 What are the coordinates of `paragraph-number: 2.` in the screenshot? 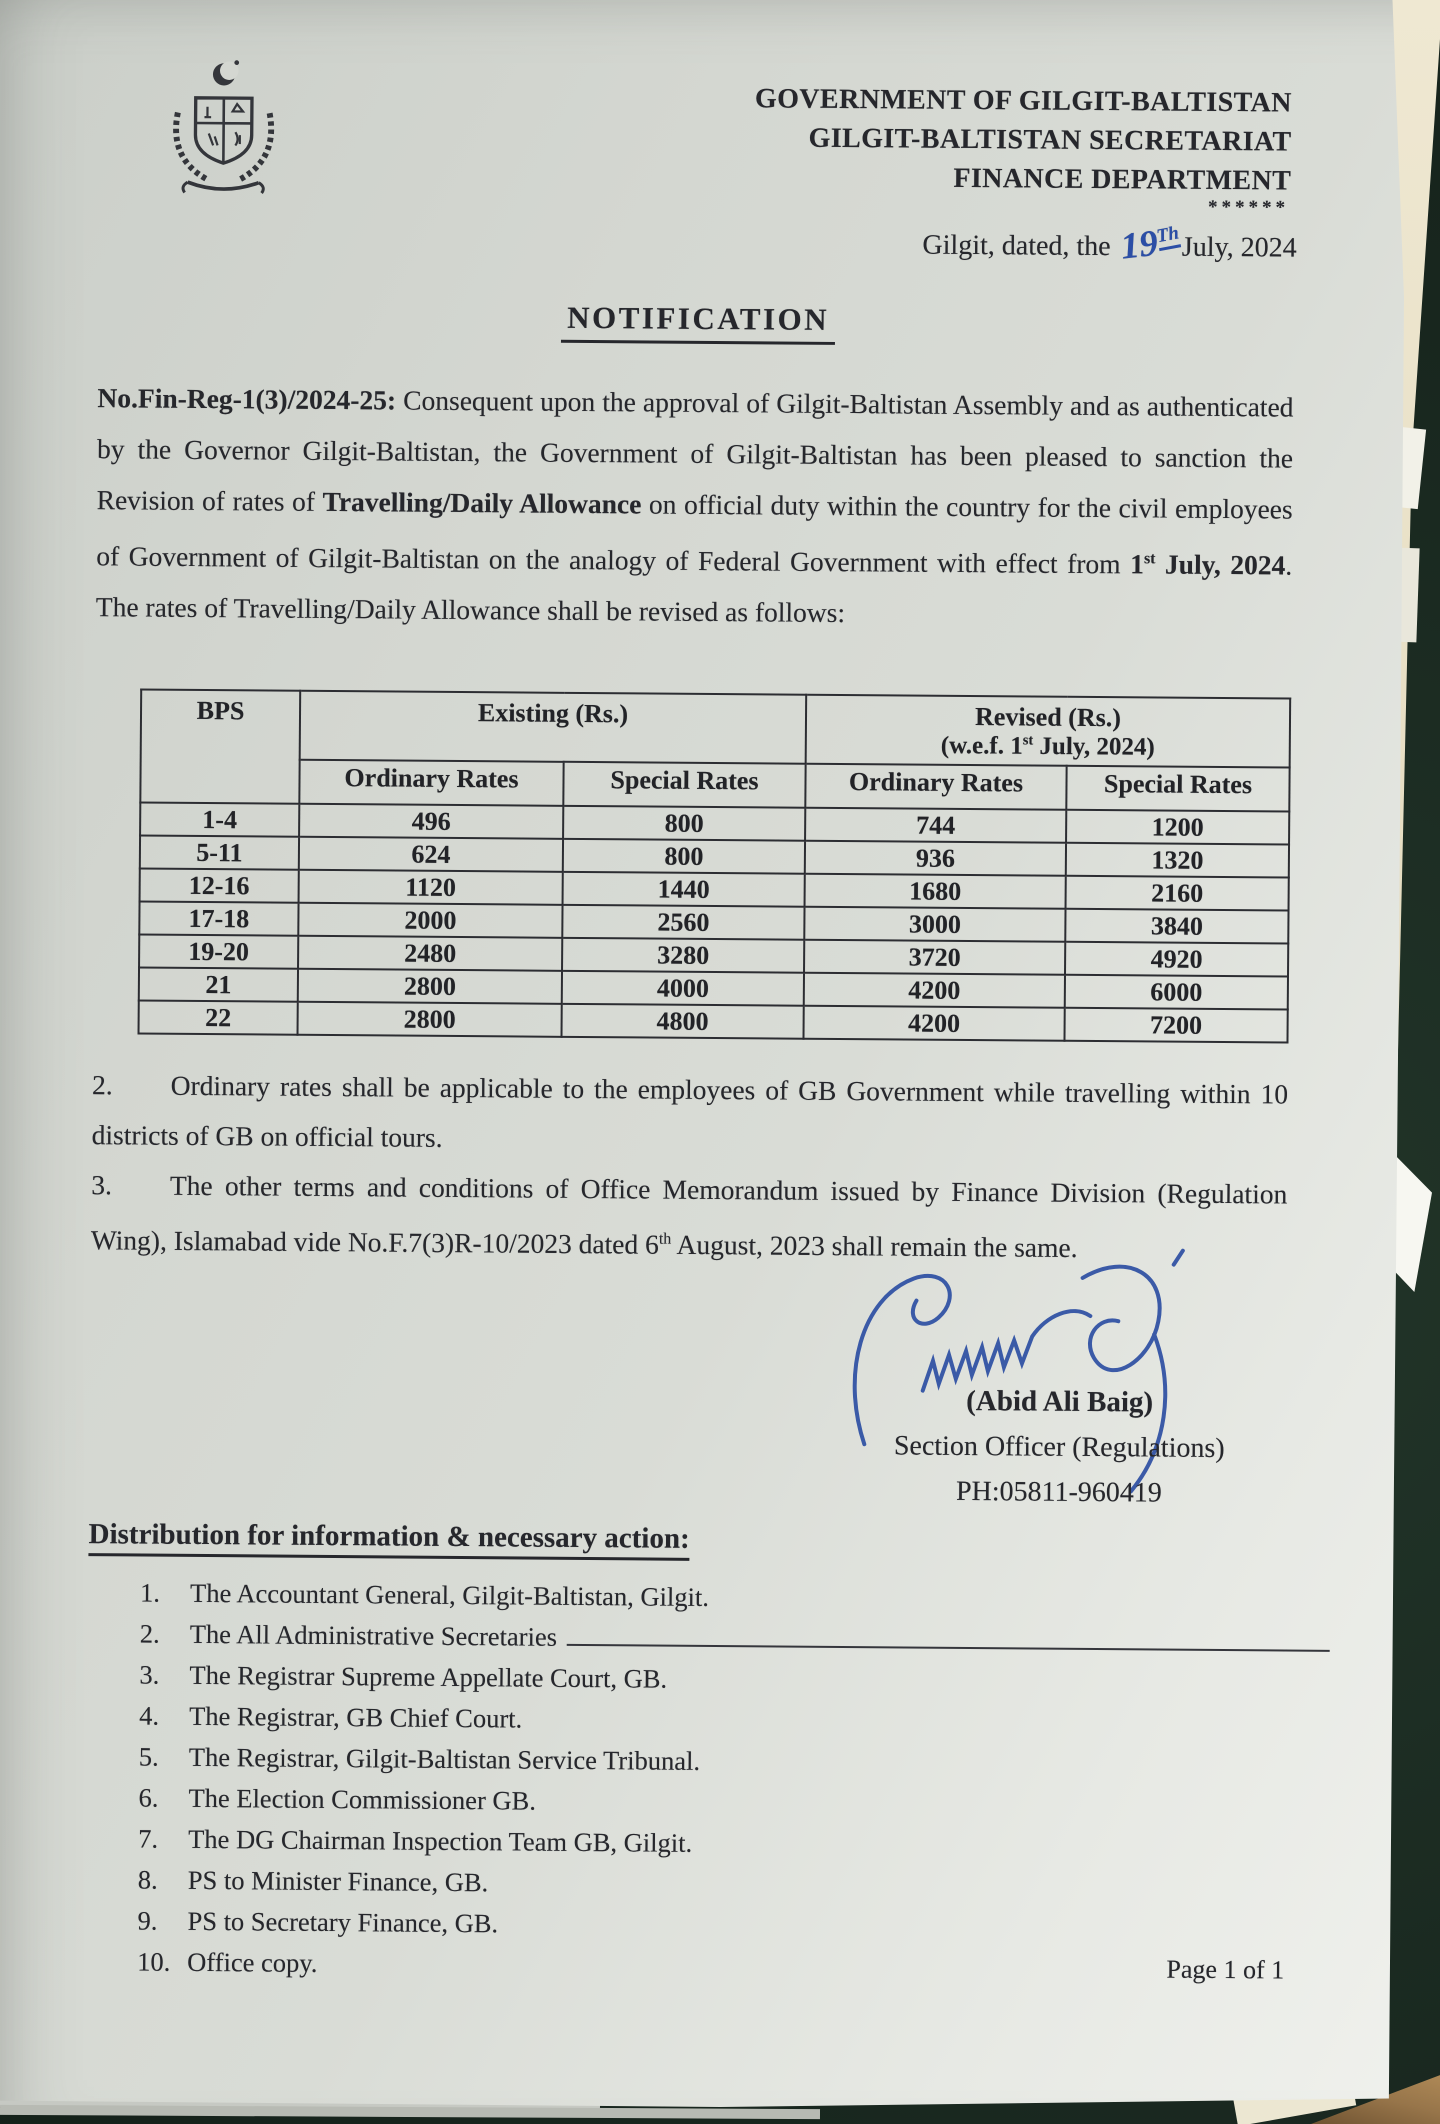 It's located at (102, 1085).